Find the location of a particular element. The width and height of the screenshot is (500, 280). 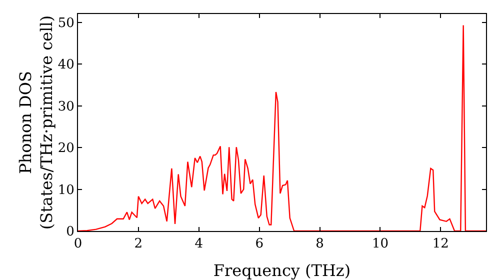

x-tick-label: 2 is located at coordinates (138, 244).